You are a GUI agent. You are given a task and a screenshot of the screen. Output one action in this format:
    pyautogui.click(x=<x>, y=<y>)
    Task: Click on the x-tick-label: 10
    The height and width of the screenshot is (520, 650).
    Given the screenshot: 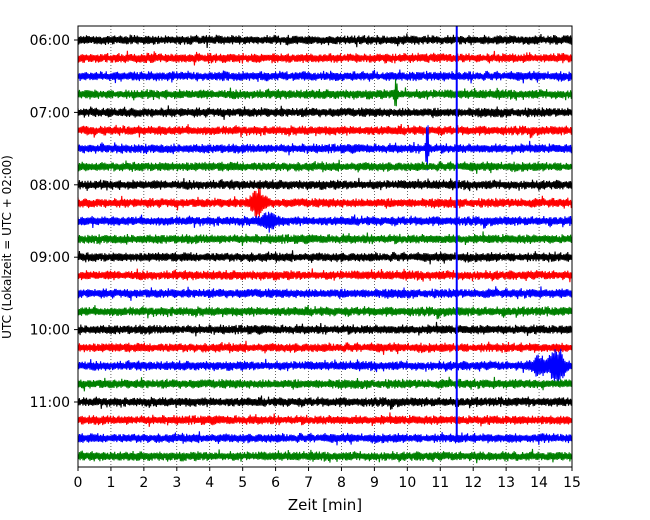 What is the action you would take?
    pyautogui.click(x=407, y=483)
    